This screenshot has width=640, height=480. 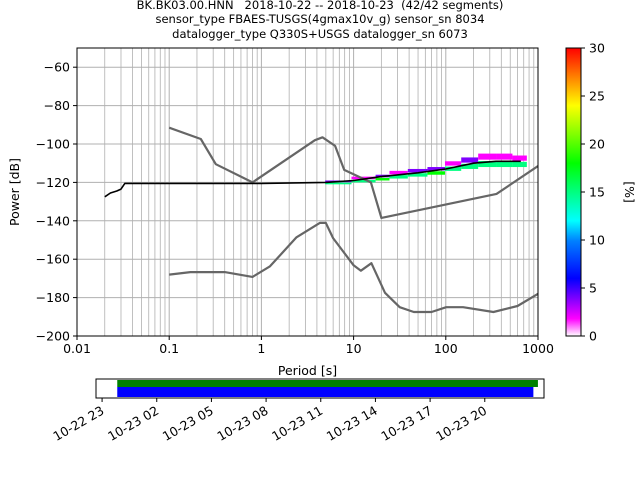 I want to click on timeline-tick-label: 10-23 05, so click(x=188, y=423).